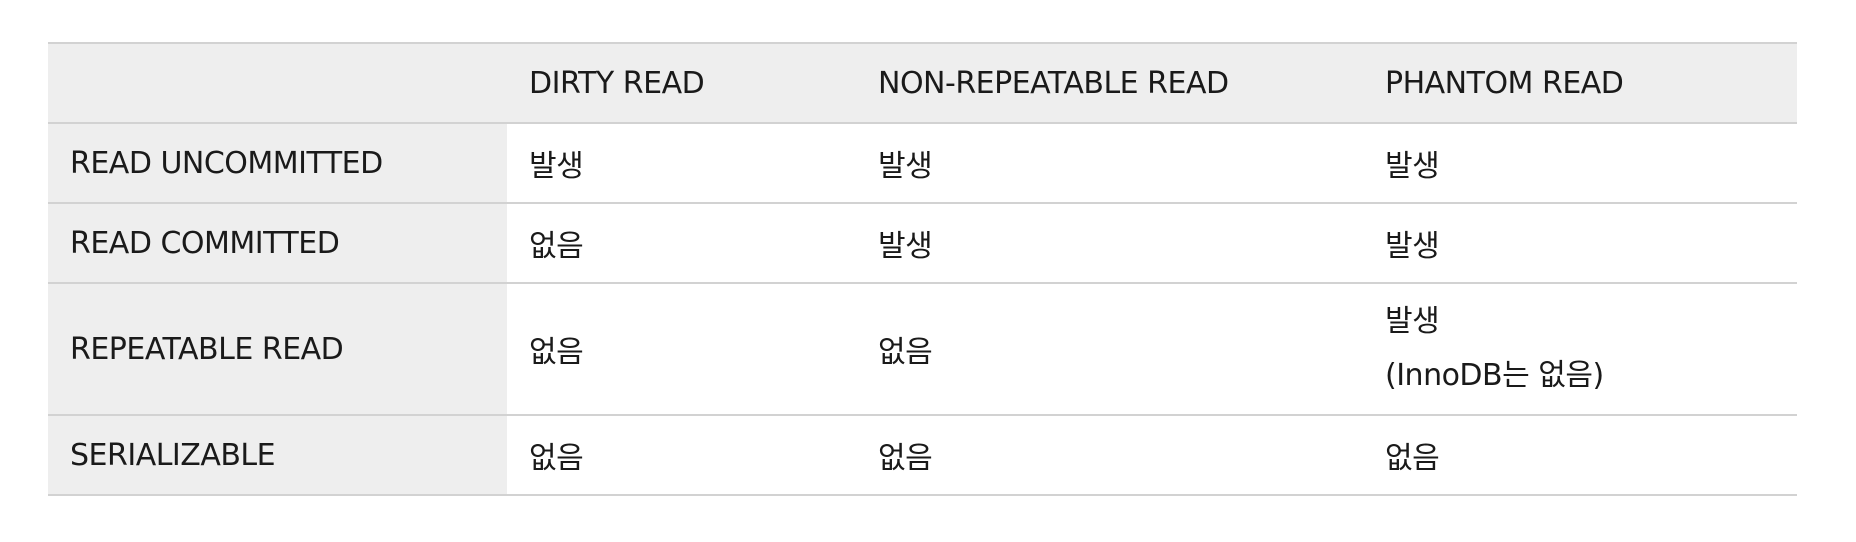  What do you see at coordinates (1580, 83) in the screenshot?
I see `header-phantom-read: PHANTOM READ` at bounding box center [1580, 83].